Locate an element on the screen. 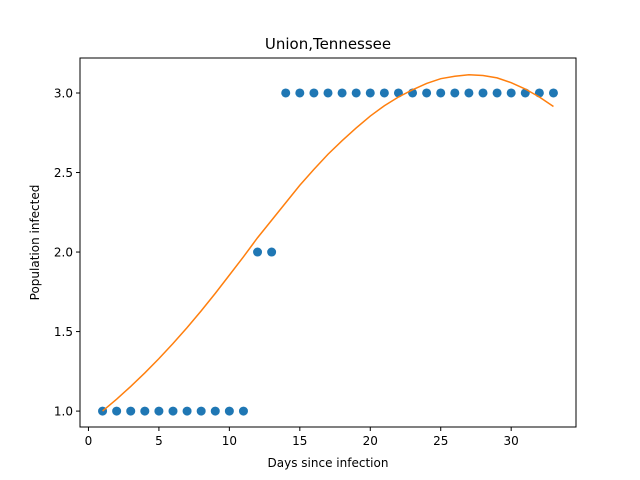  x-axis-ticks: 0 5 10 15 20 25 30 is located at coordinates (302, 437).